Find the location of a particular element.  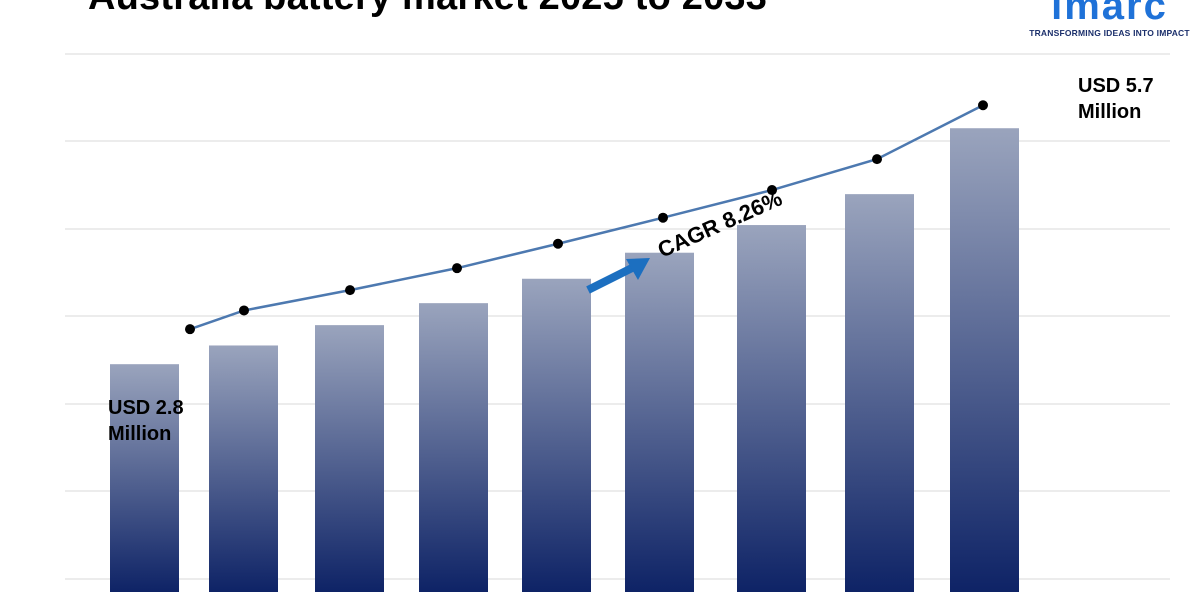

trend-point-2031 is located at coordinates (772, 190).